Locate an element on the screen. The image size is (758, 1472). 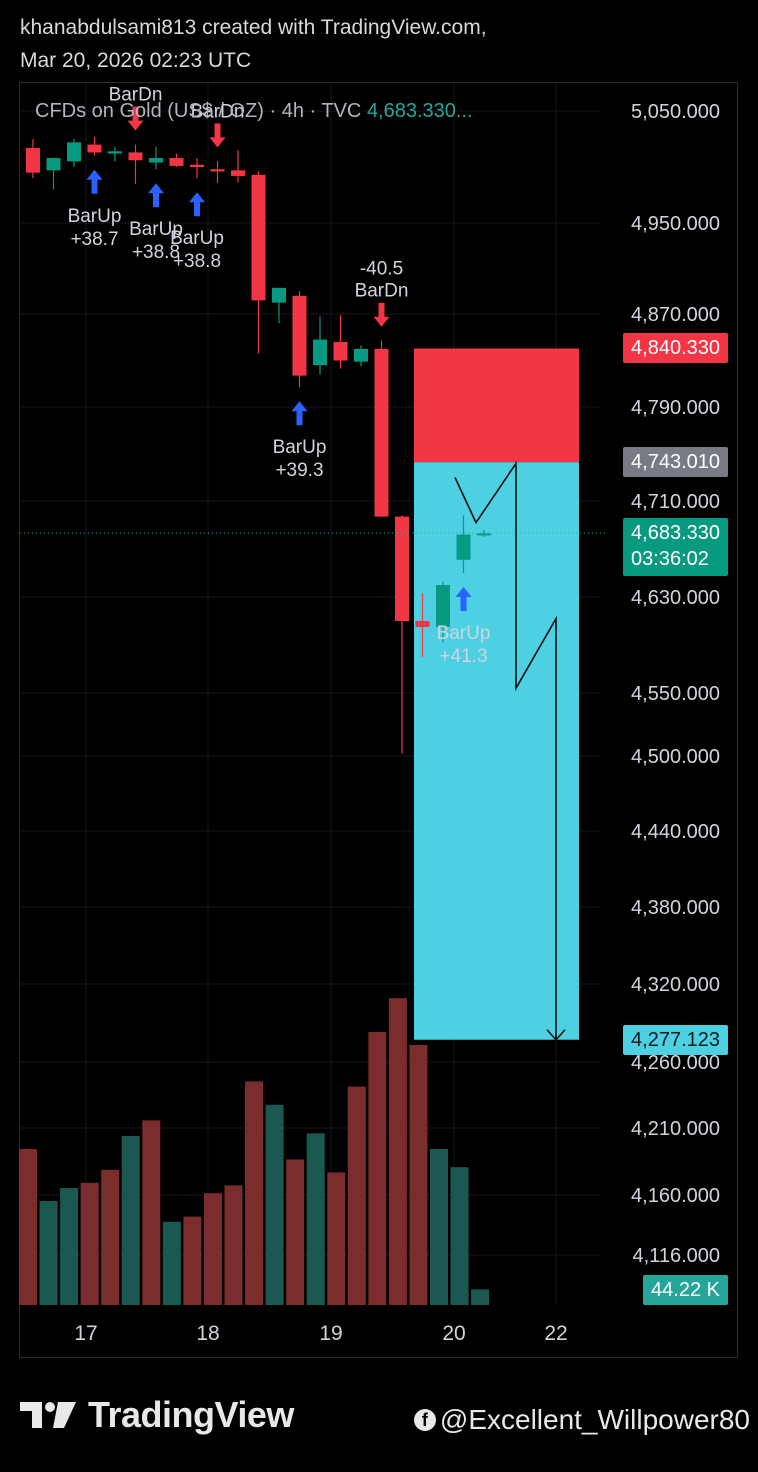
y-axis-tick-label: 4,260.000 is located at coordinates (675, 1063).